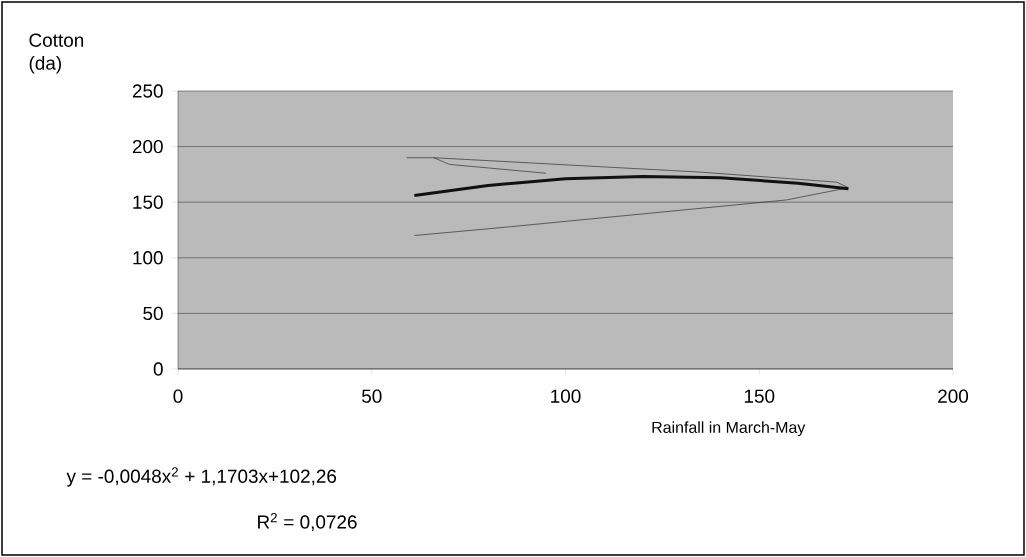  What do you see at coordinates (178, 396) in the screenshot?
I see `x-tick-label: 0` at bounding box center [178, 396].